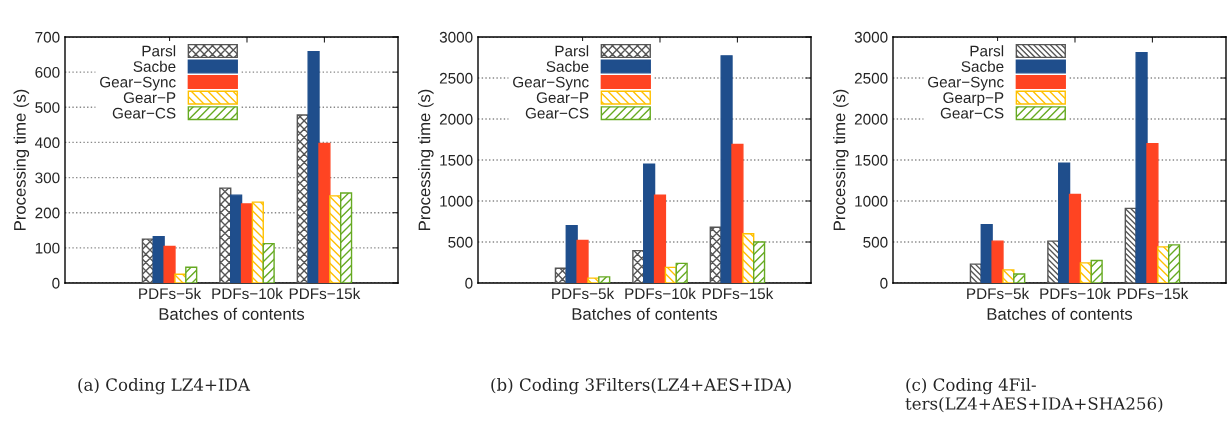 The height and width of the screenshot is (422, 1229). I want to click on y-tick-label: 300, so click(47, 178).